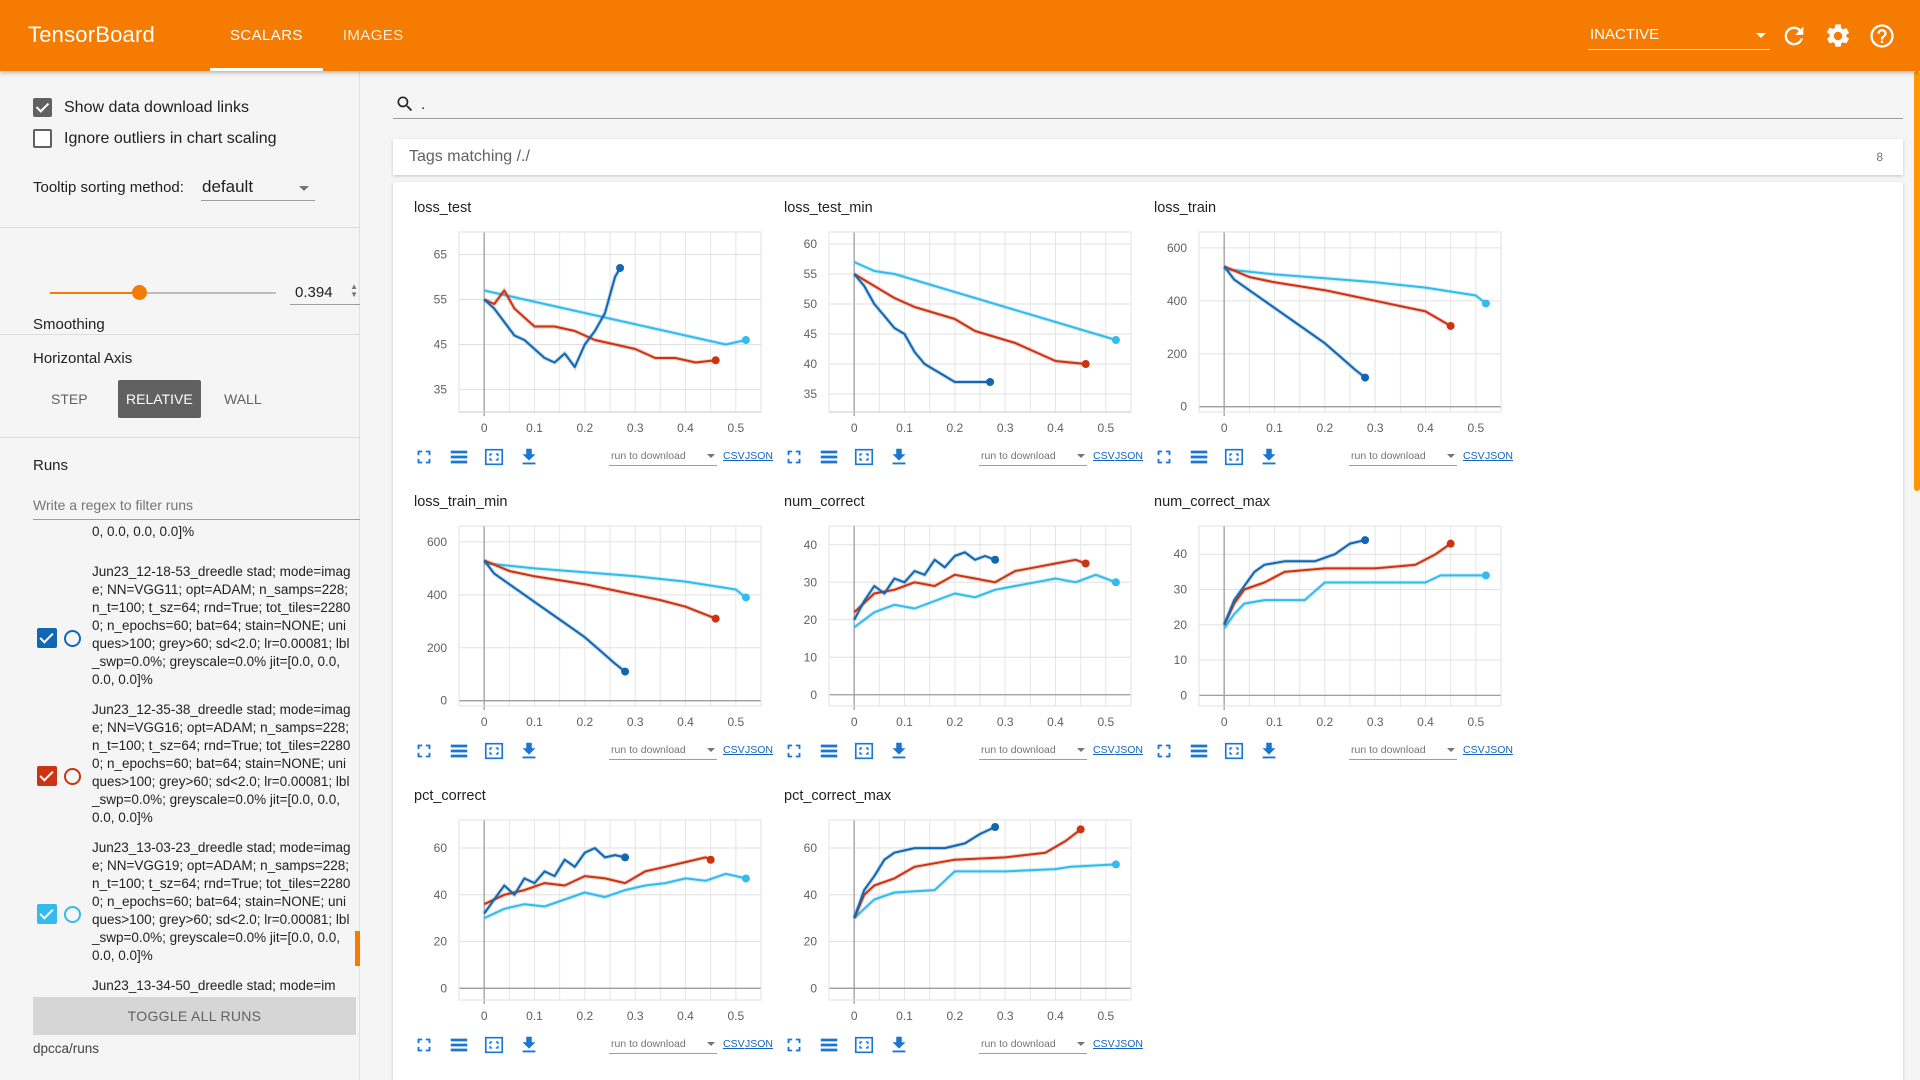 This screenshot has width=1920, height=1080. What do you see at coordinates (194, 1016) in the screenshot?
I see `toggle-all-runs-button: TOGGLE ALL RUNS` at bounding box center [194, 1016].